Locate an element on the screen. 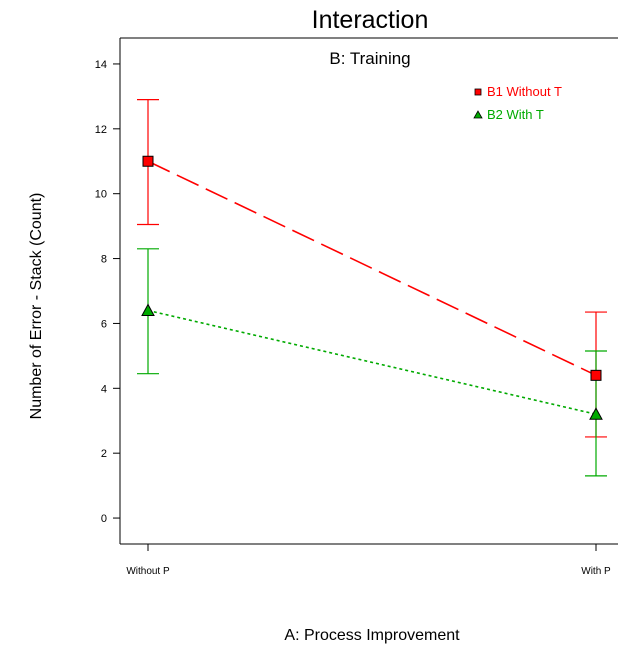 This screenshot has height=656, width=618. y-tick-label: 0 is located at coordinates (104, 519).